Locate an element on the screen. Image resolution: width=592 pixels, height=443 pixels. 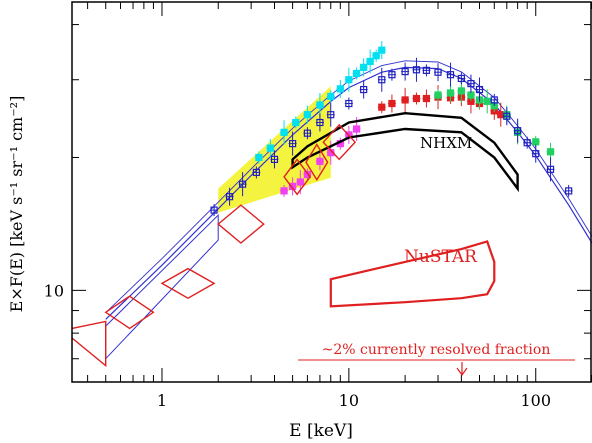
nustar-sensitivity is located at coordinates (412, 274).